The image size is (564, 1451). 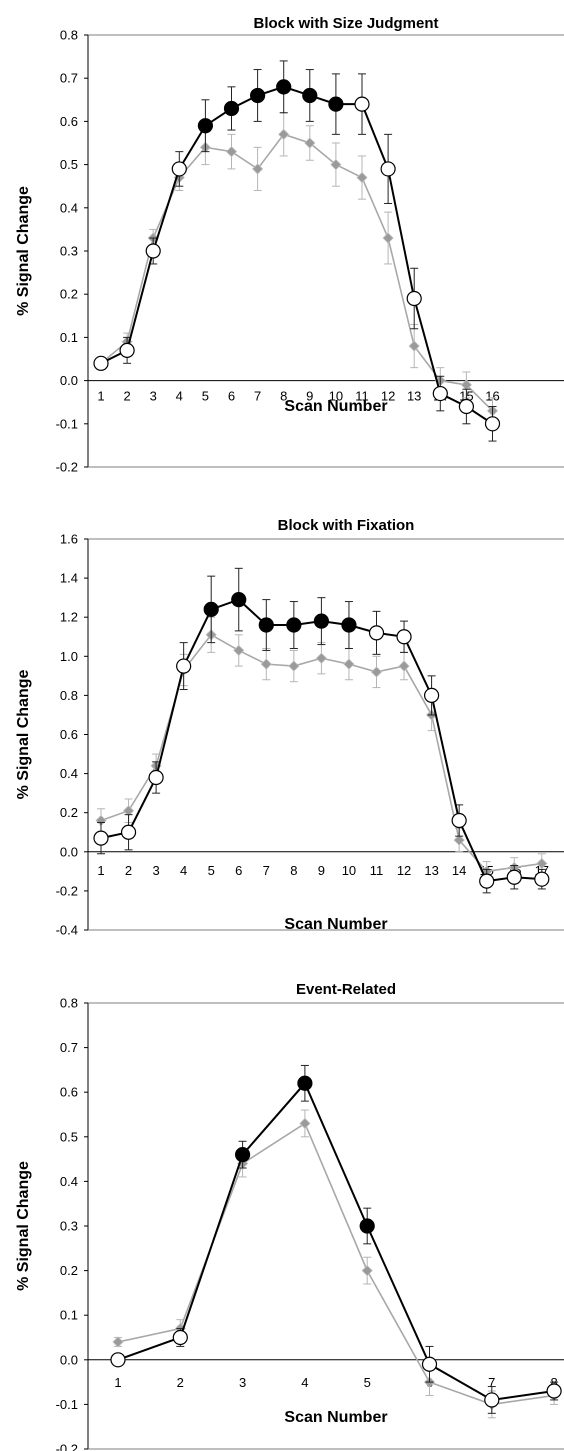 What do you see at coordinates (414, 396) in the screenshot?
I see `x-tick-label: 13` at bounding box center [414, 396].